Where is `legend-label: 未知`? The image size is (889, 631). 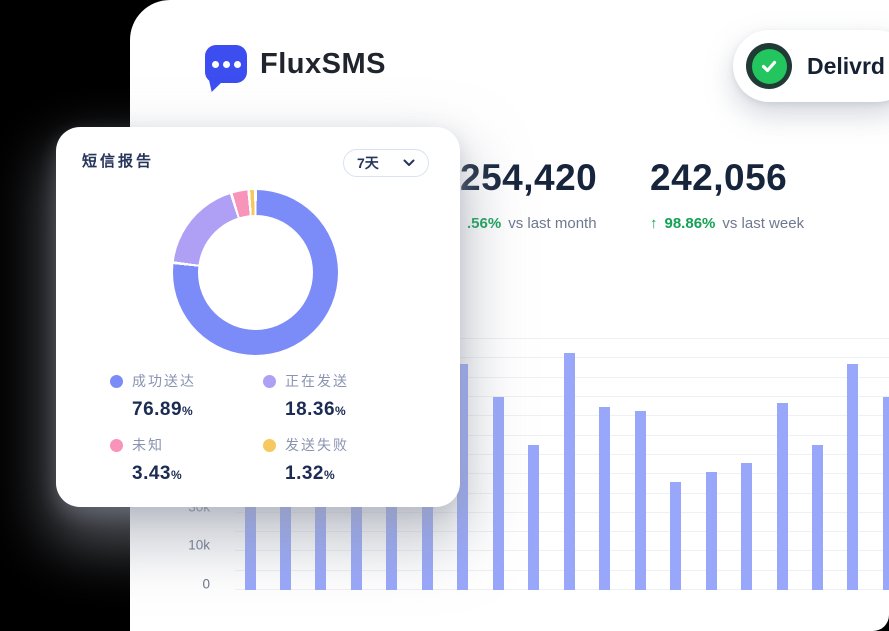
legend-label: 未知 is located at coordinates (148, 445).